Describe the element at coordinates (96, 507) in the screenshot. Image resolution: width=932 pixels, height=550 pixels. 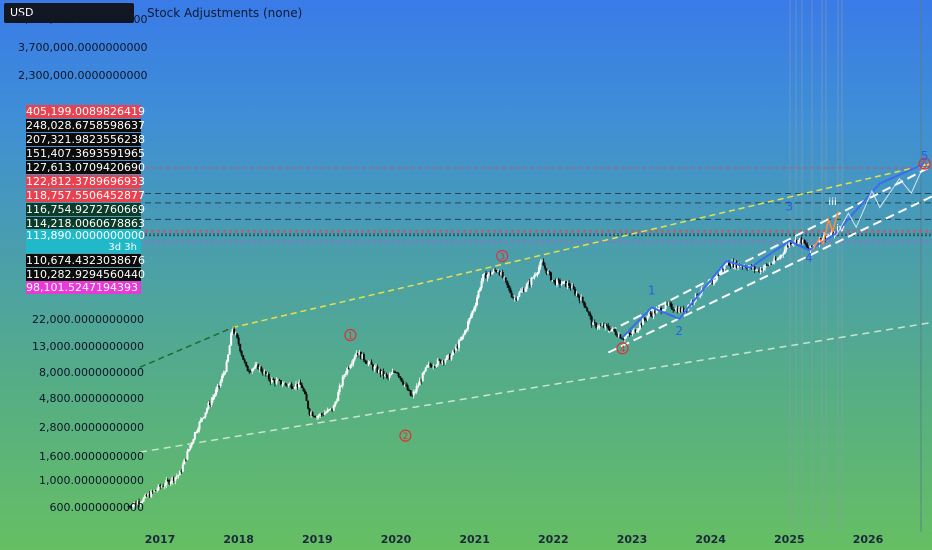
I see `y-tick-label: 600.0000000000` at that location.